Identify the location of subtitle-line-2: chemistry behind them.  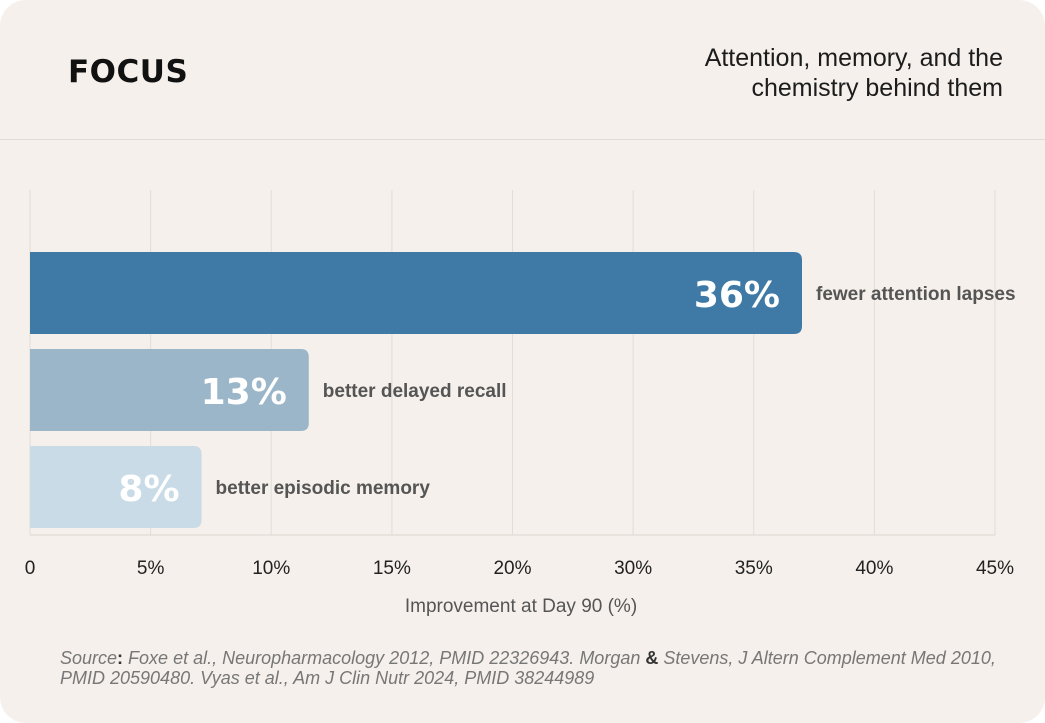
(877, 88).